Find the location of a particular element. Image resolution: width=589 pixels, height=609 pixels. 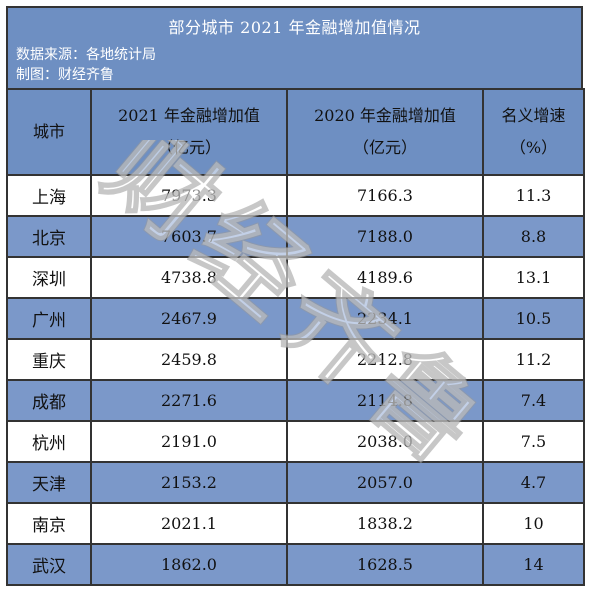

value-2020-cell: 1838.2 is located at coordinates (385, 523).